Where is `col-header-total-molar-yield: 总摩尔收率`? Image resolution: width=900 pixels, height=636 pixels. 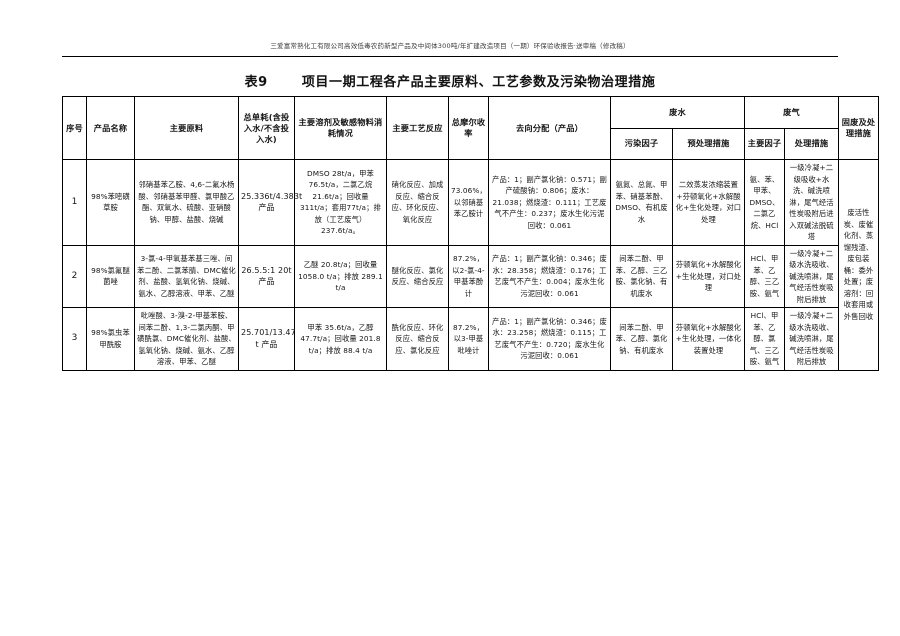 col-header-total-molar-yield: 总摩尔收率 is located at coordinates (468, 128).